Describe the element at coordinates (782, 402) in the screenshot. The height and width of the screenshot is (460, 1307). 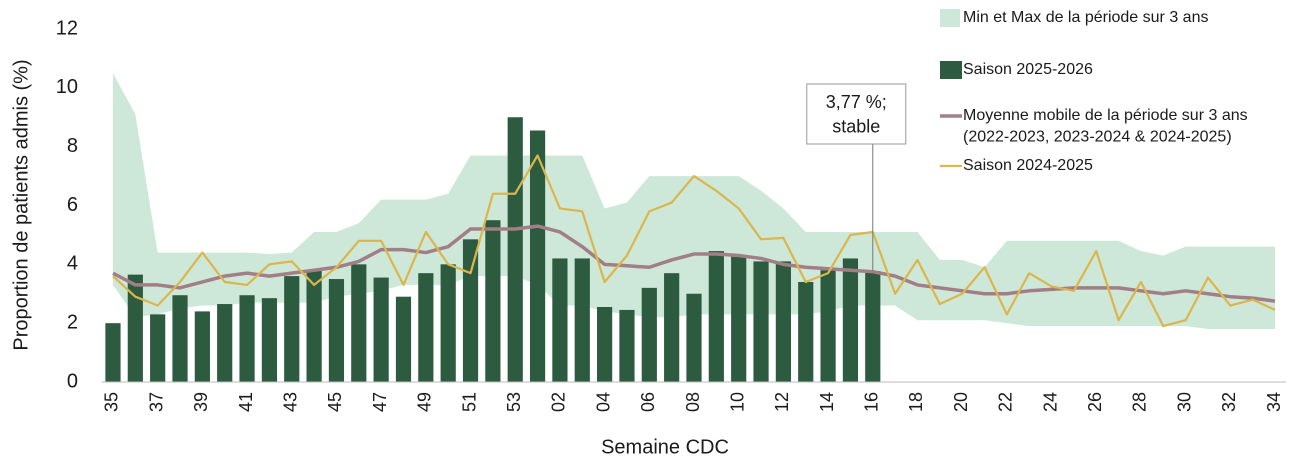
I see `x-tick-label: 12` at that location.